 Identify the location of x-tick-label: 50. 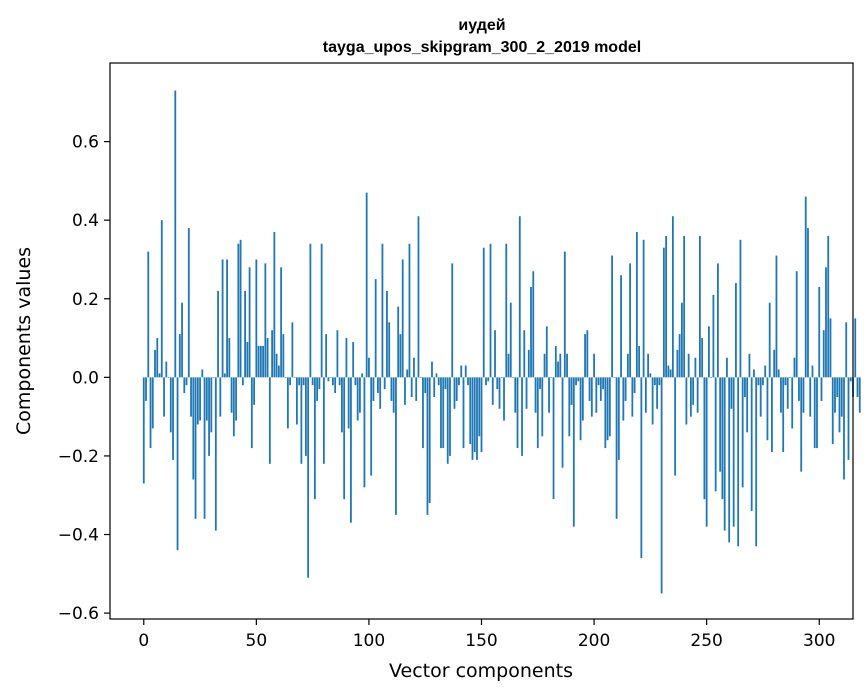
(257, 641).